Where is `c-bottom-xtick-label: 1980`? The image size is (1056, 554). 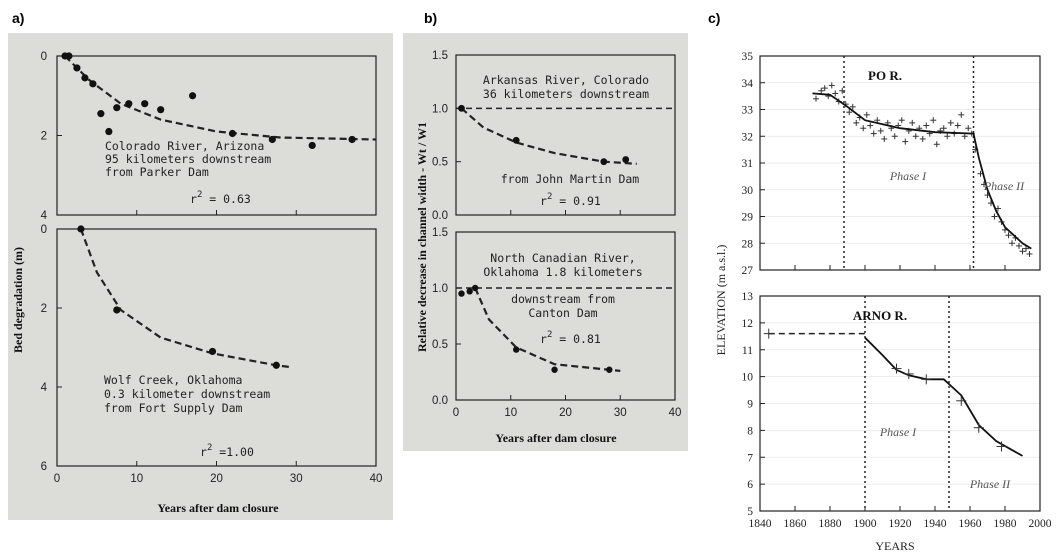 c-bottom-xtick-label: 1980 is located at coordinates (1005, 524).